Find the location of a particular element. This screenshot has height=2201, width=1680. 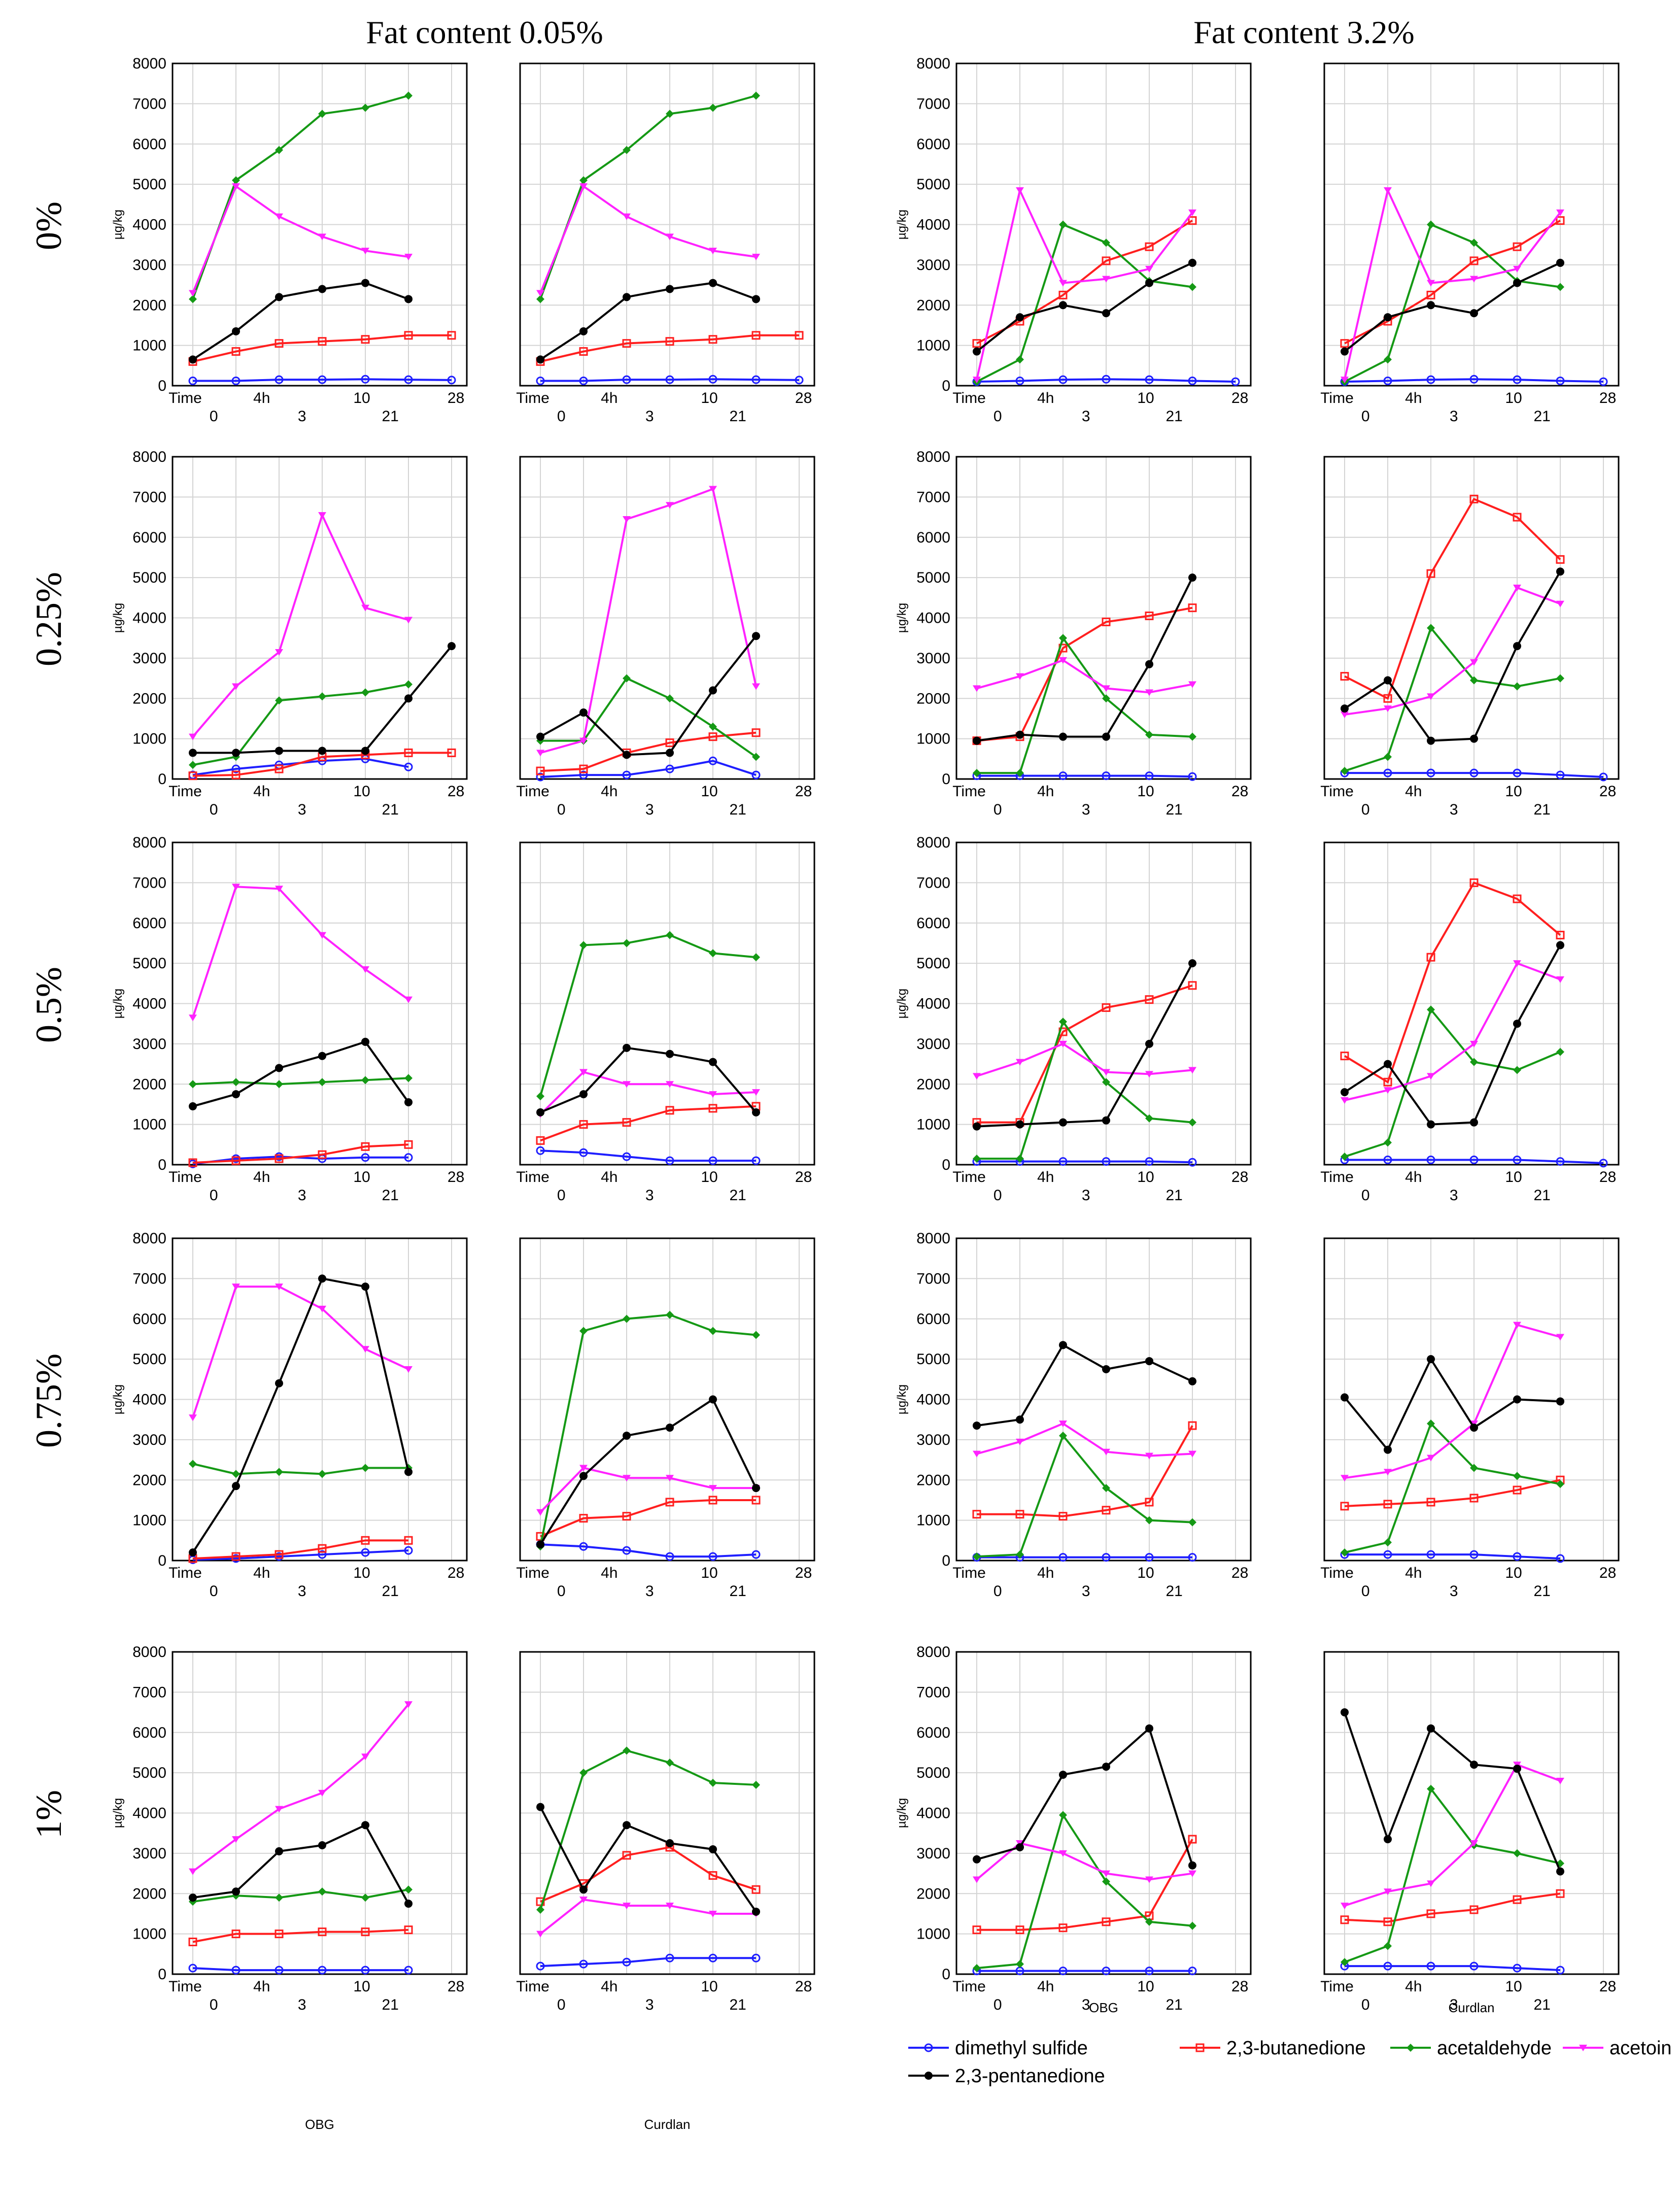

y-tick-label: 8000 is located at coordinates (149, 1653).